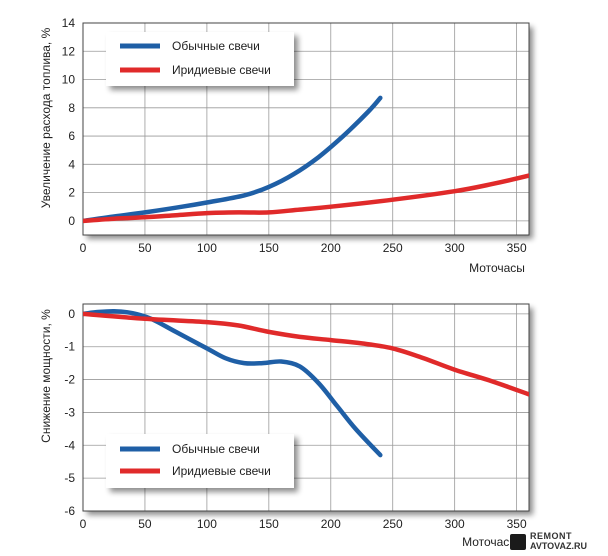  I want to click on y-tick-label: -6, so click(69, 511).